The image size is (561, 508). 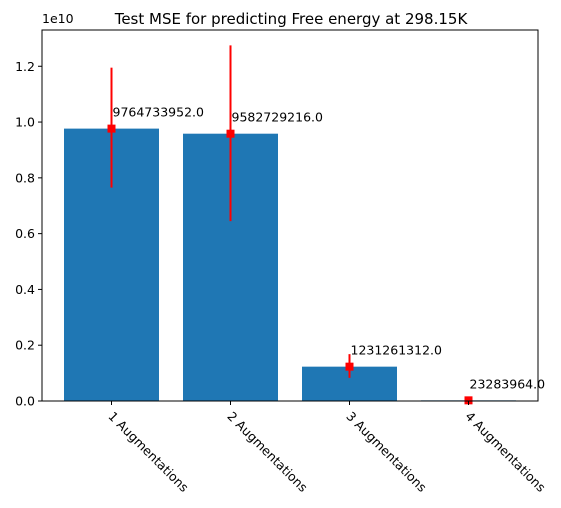 I want to click on y-tick-label: 0.8, so click(x=25, y=177).